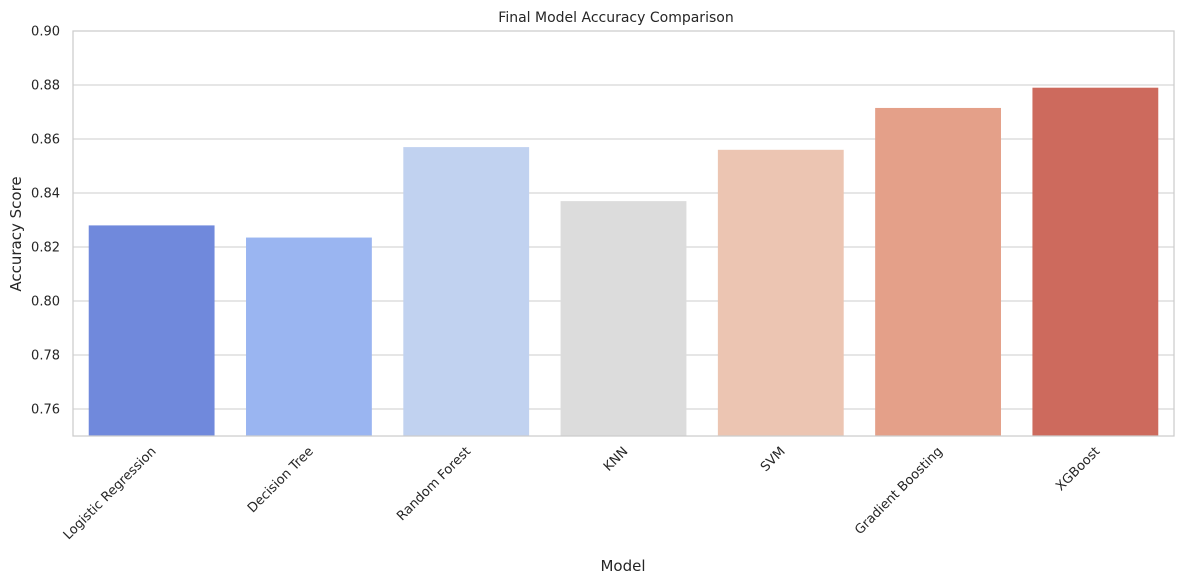 The height and width of the screenshot is (584, 1184). Describe the element at coordinates (615, 18) in the screenshot. I see `chart-title: Final Model Accuracy Comparison` at that location.